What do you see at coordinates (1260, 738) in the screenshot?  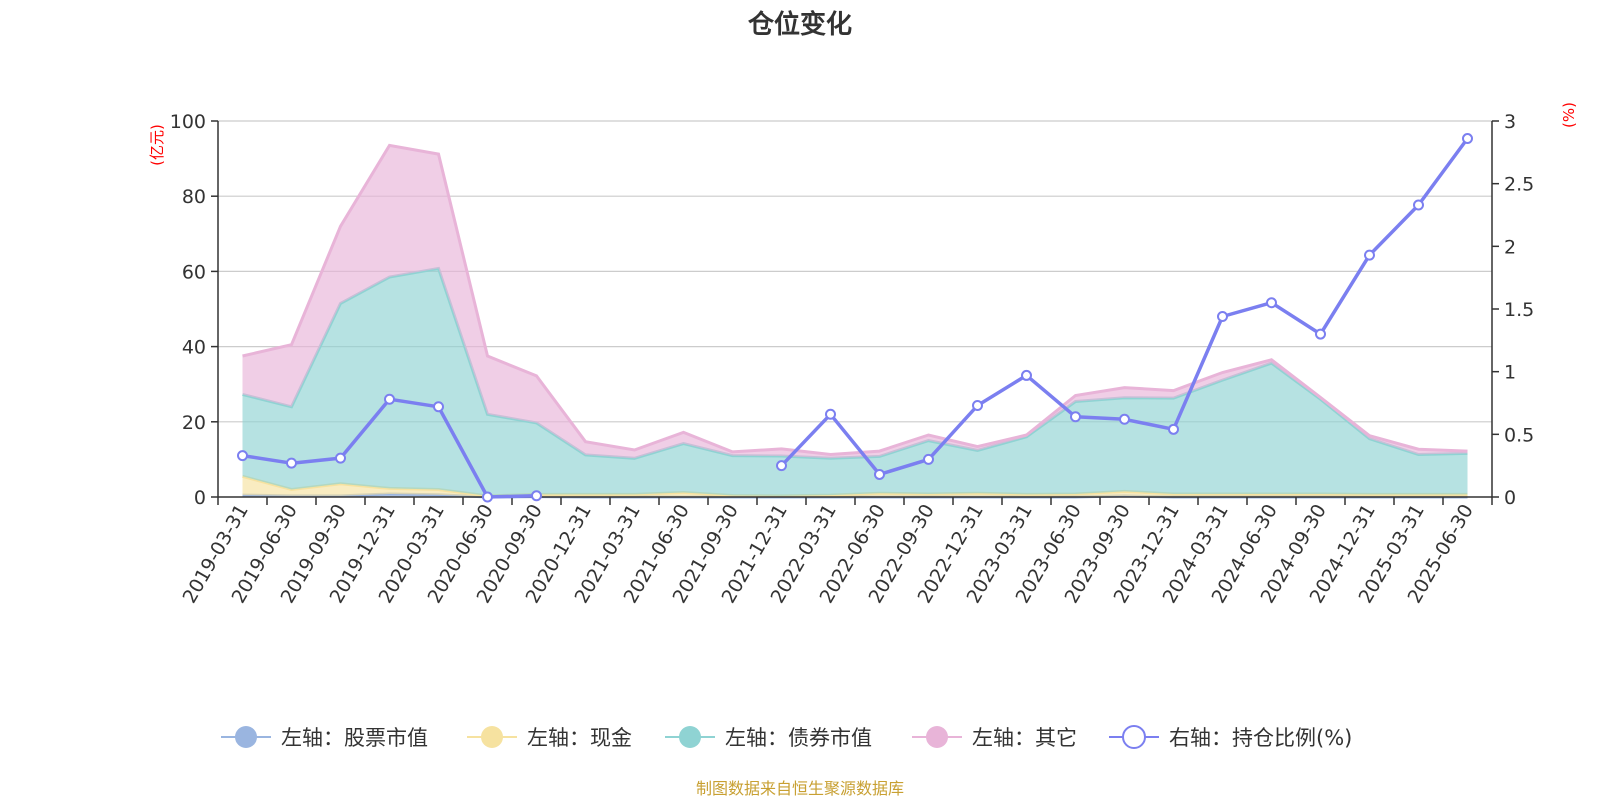 I see `legend-label: 右轴：持仓比例(%)` at bounding box center [1260, 738].